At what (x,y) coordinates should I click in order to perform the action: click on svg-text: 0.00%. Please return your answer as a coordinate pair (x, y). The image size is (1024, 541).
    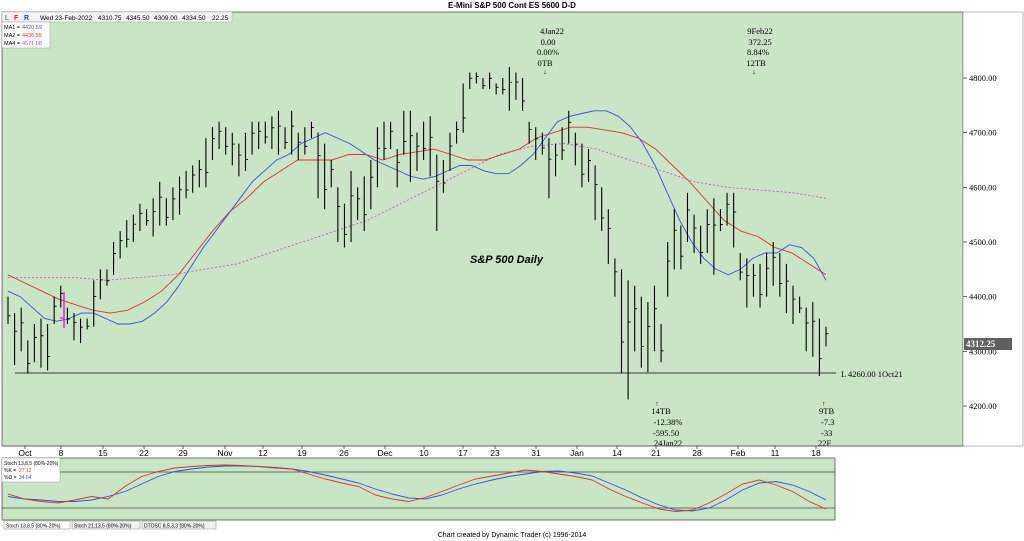
    Looking at the image, I should click on (548, 52).